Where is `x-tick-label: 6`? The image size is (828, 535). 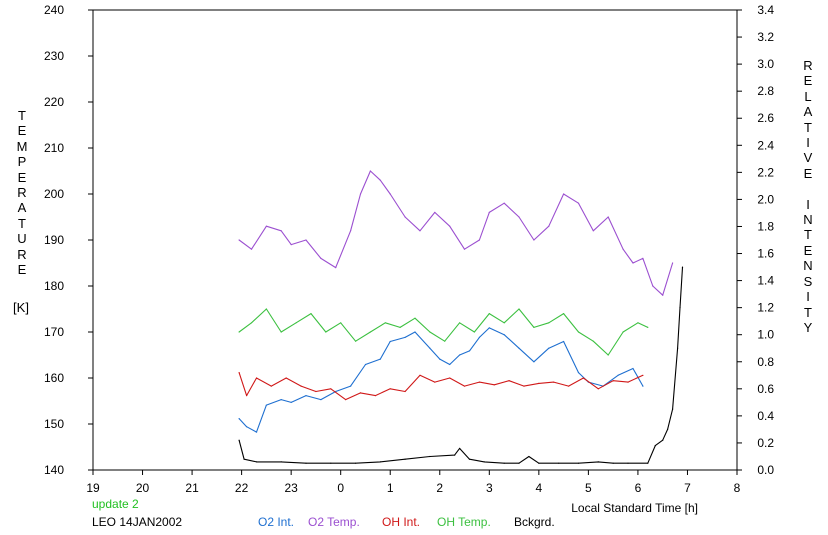 x-tick-label: 6 is located at coordinates (638, 488).